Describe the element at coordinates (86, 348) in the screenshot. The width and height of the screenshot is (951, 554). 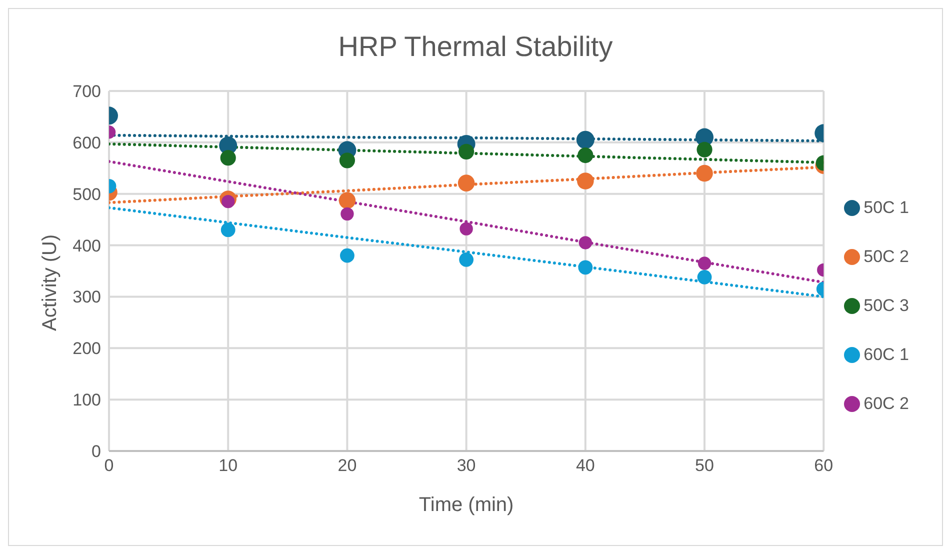
I see `y-tick-label: 200` at that location.